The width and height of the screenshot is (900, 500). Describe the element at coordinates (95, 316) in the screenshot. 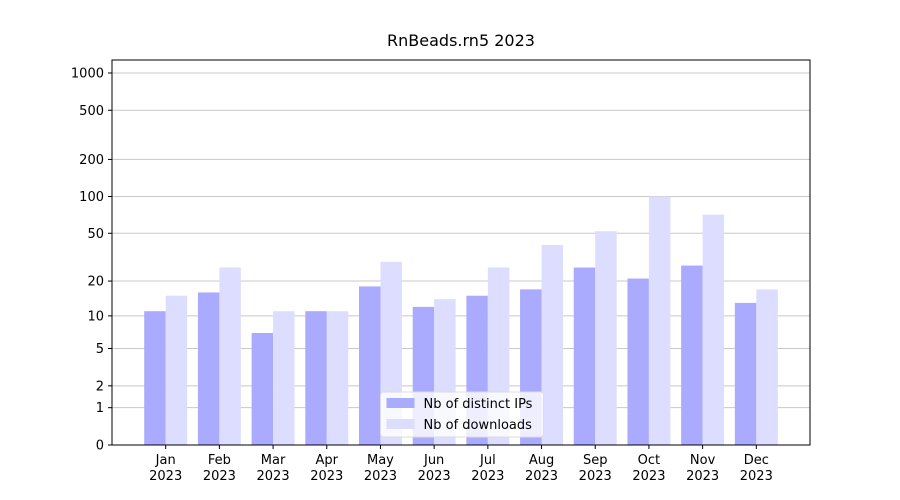

I see `y-tick-label: 10` at that location.